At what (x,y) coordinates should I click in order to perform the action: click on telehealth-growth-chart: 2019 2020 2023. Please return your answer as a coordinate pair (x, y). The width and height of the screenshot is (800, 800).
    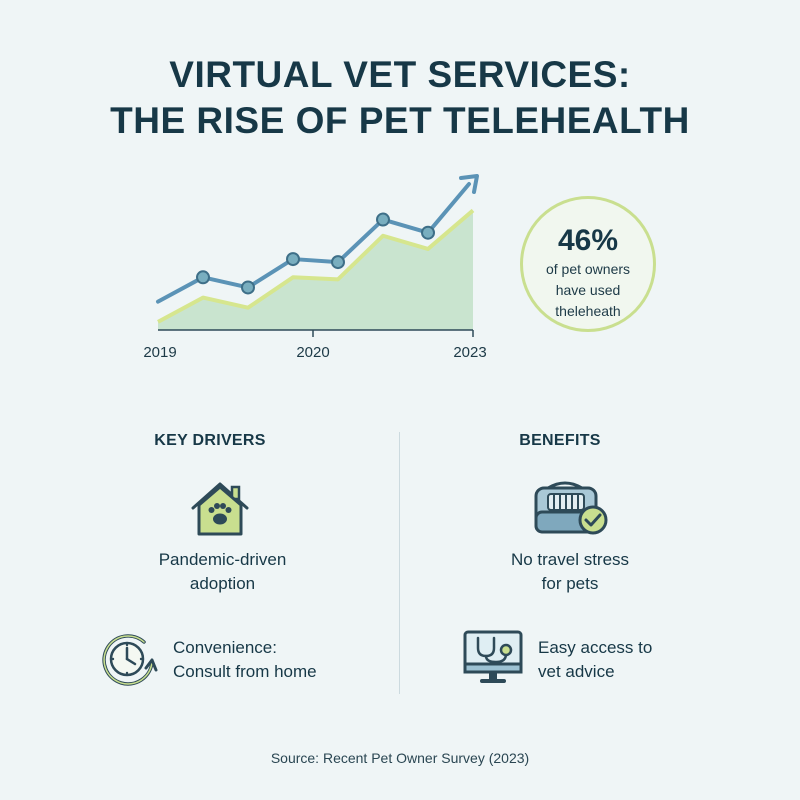
    Looking at the image, I should click on (315, 267).